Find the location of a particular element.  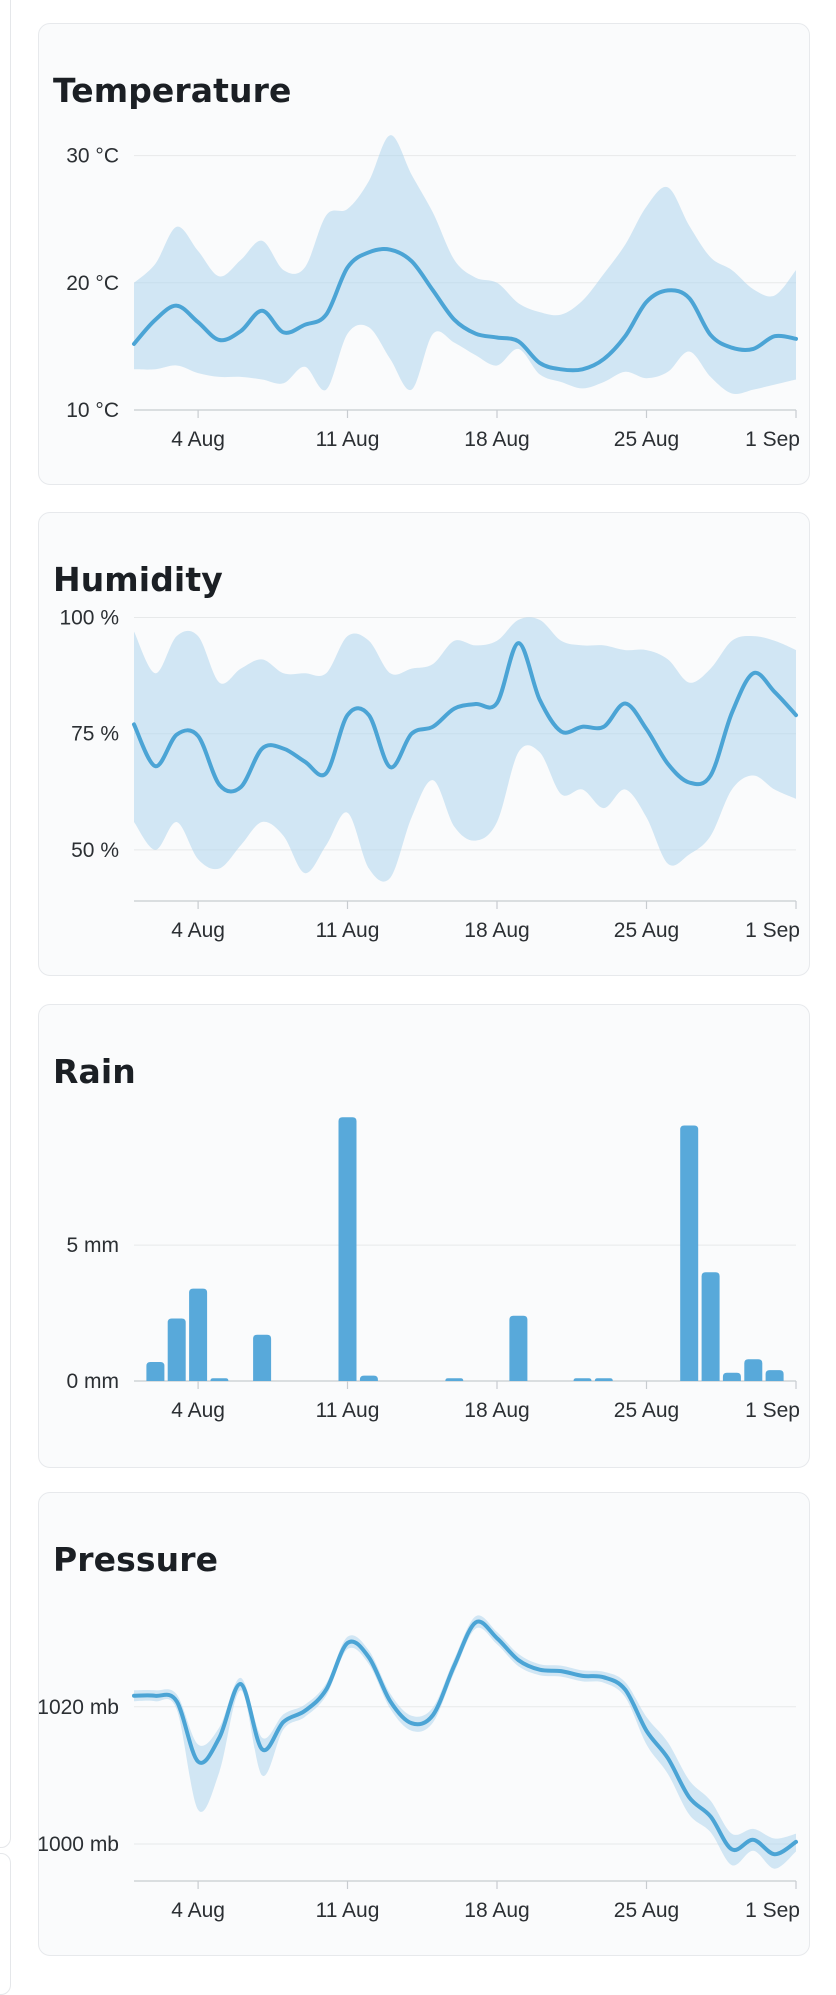

humidity-x-tick-label: 11 Aug is located at coordinates (348, 930).